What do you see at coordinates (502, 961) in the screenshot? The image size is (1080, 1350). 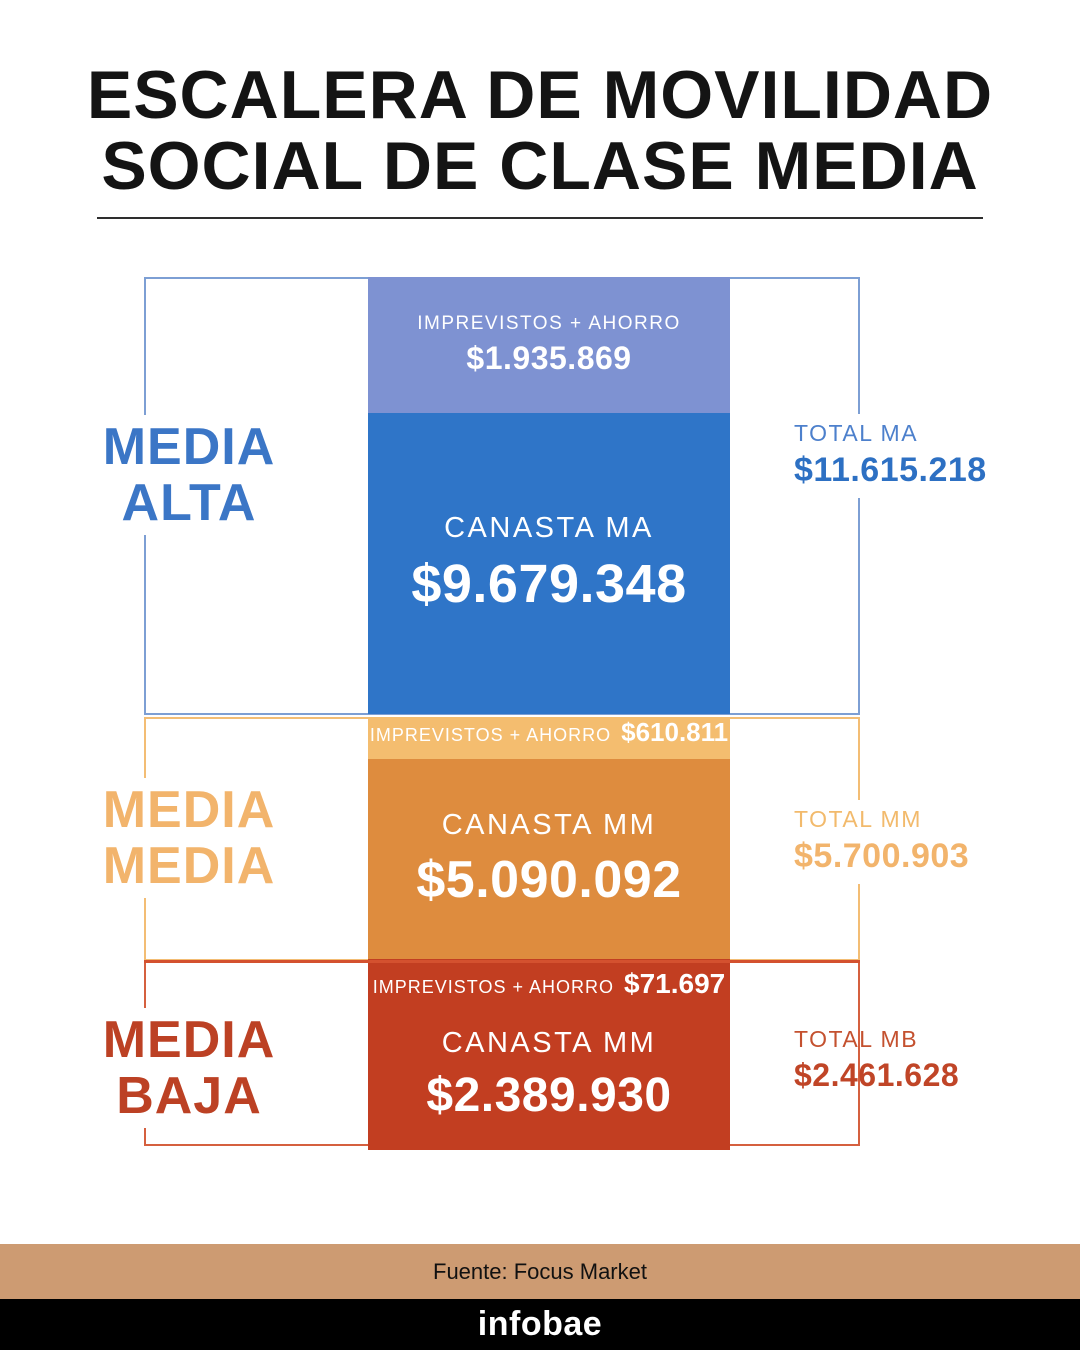 I see `media-baja-outline-topline` at bounding box center [502, 961].